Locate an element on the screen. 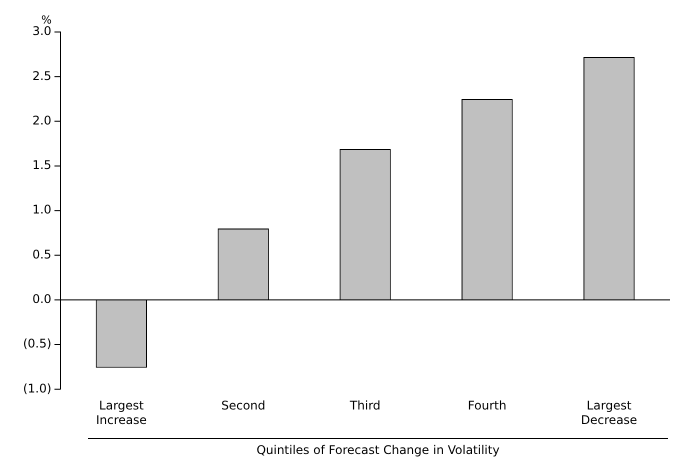 This screenshot has width=688, height=472. y-tick-label: 3.0 is located at coordinates (42, 31).